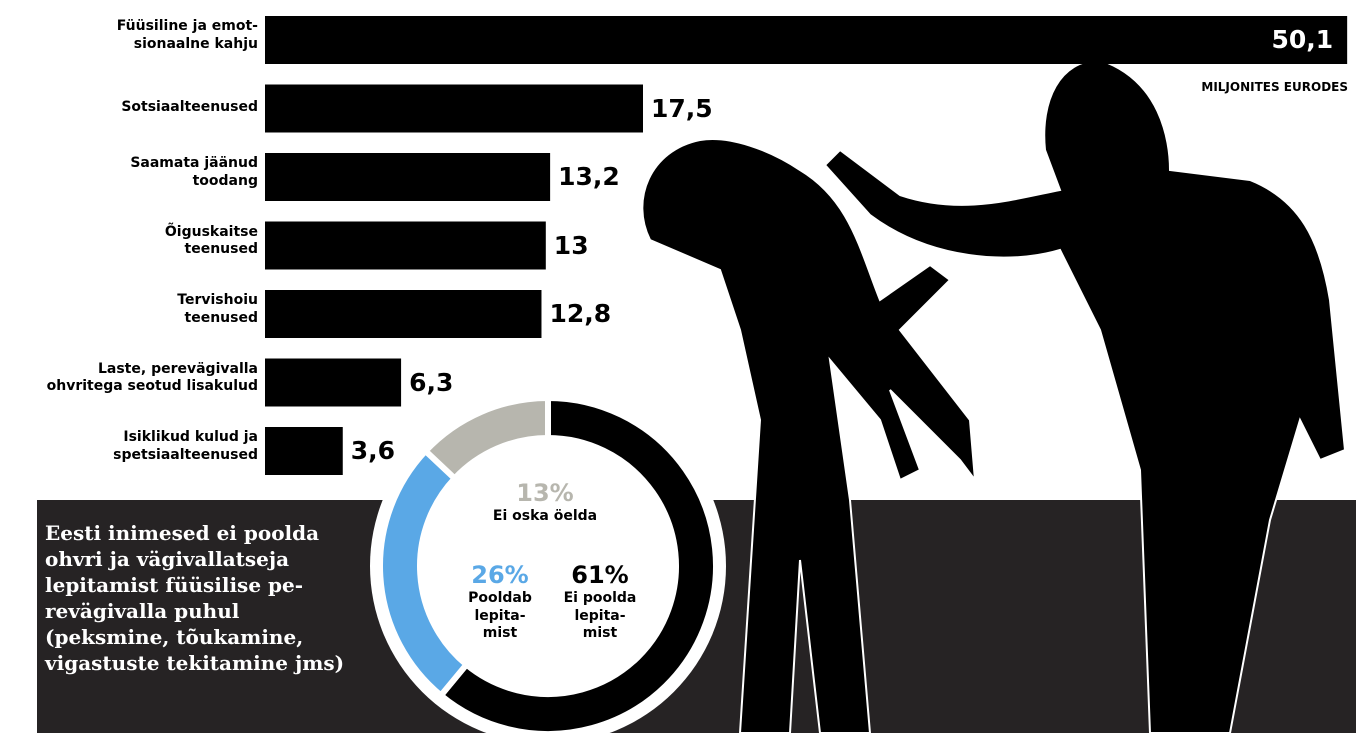 The height and width of the screenshot is (733, 1356). What do you see at coordinates (545, 516) in the screenshot?
I see `donut-category-label: Ei oska öelda` at bounding box center [545, 516].